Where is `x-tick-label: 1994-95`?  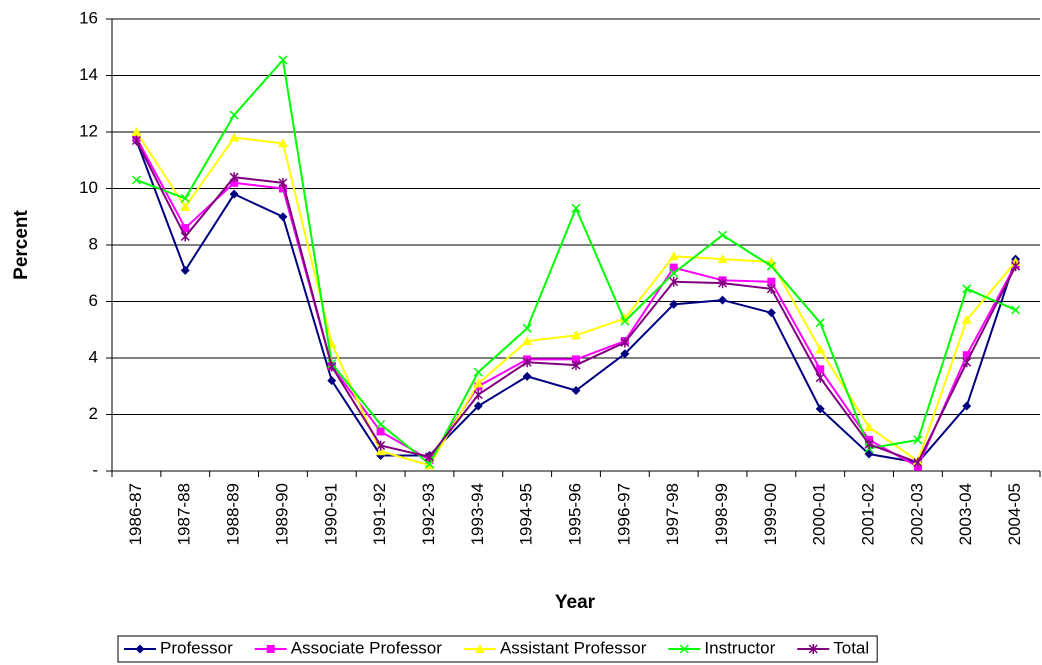
x-tick-label: 1994-95 is located at coordinates (526, 514).